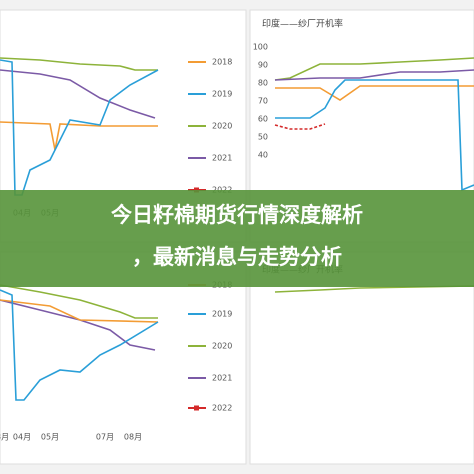 This screenshot has height=474, width=474. Describe the element at coordinates (105, 437) in the screenshot. I see `x-label: 07月` at that location.